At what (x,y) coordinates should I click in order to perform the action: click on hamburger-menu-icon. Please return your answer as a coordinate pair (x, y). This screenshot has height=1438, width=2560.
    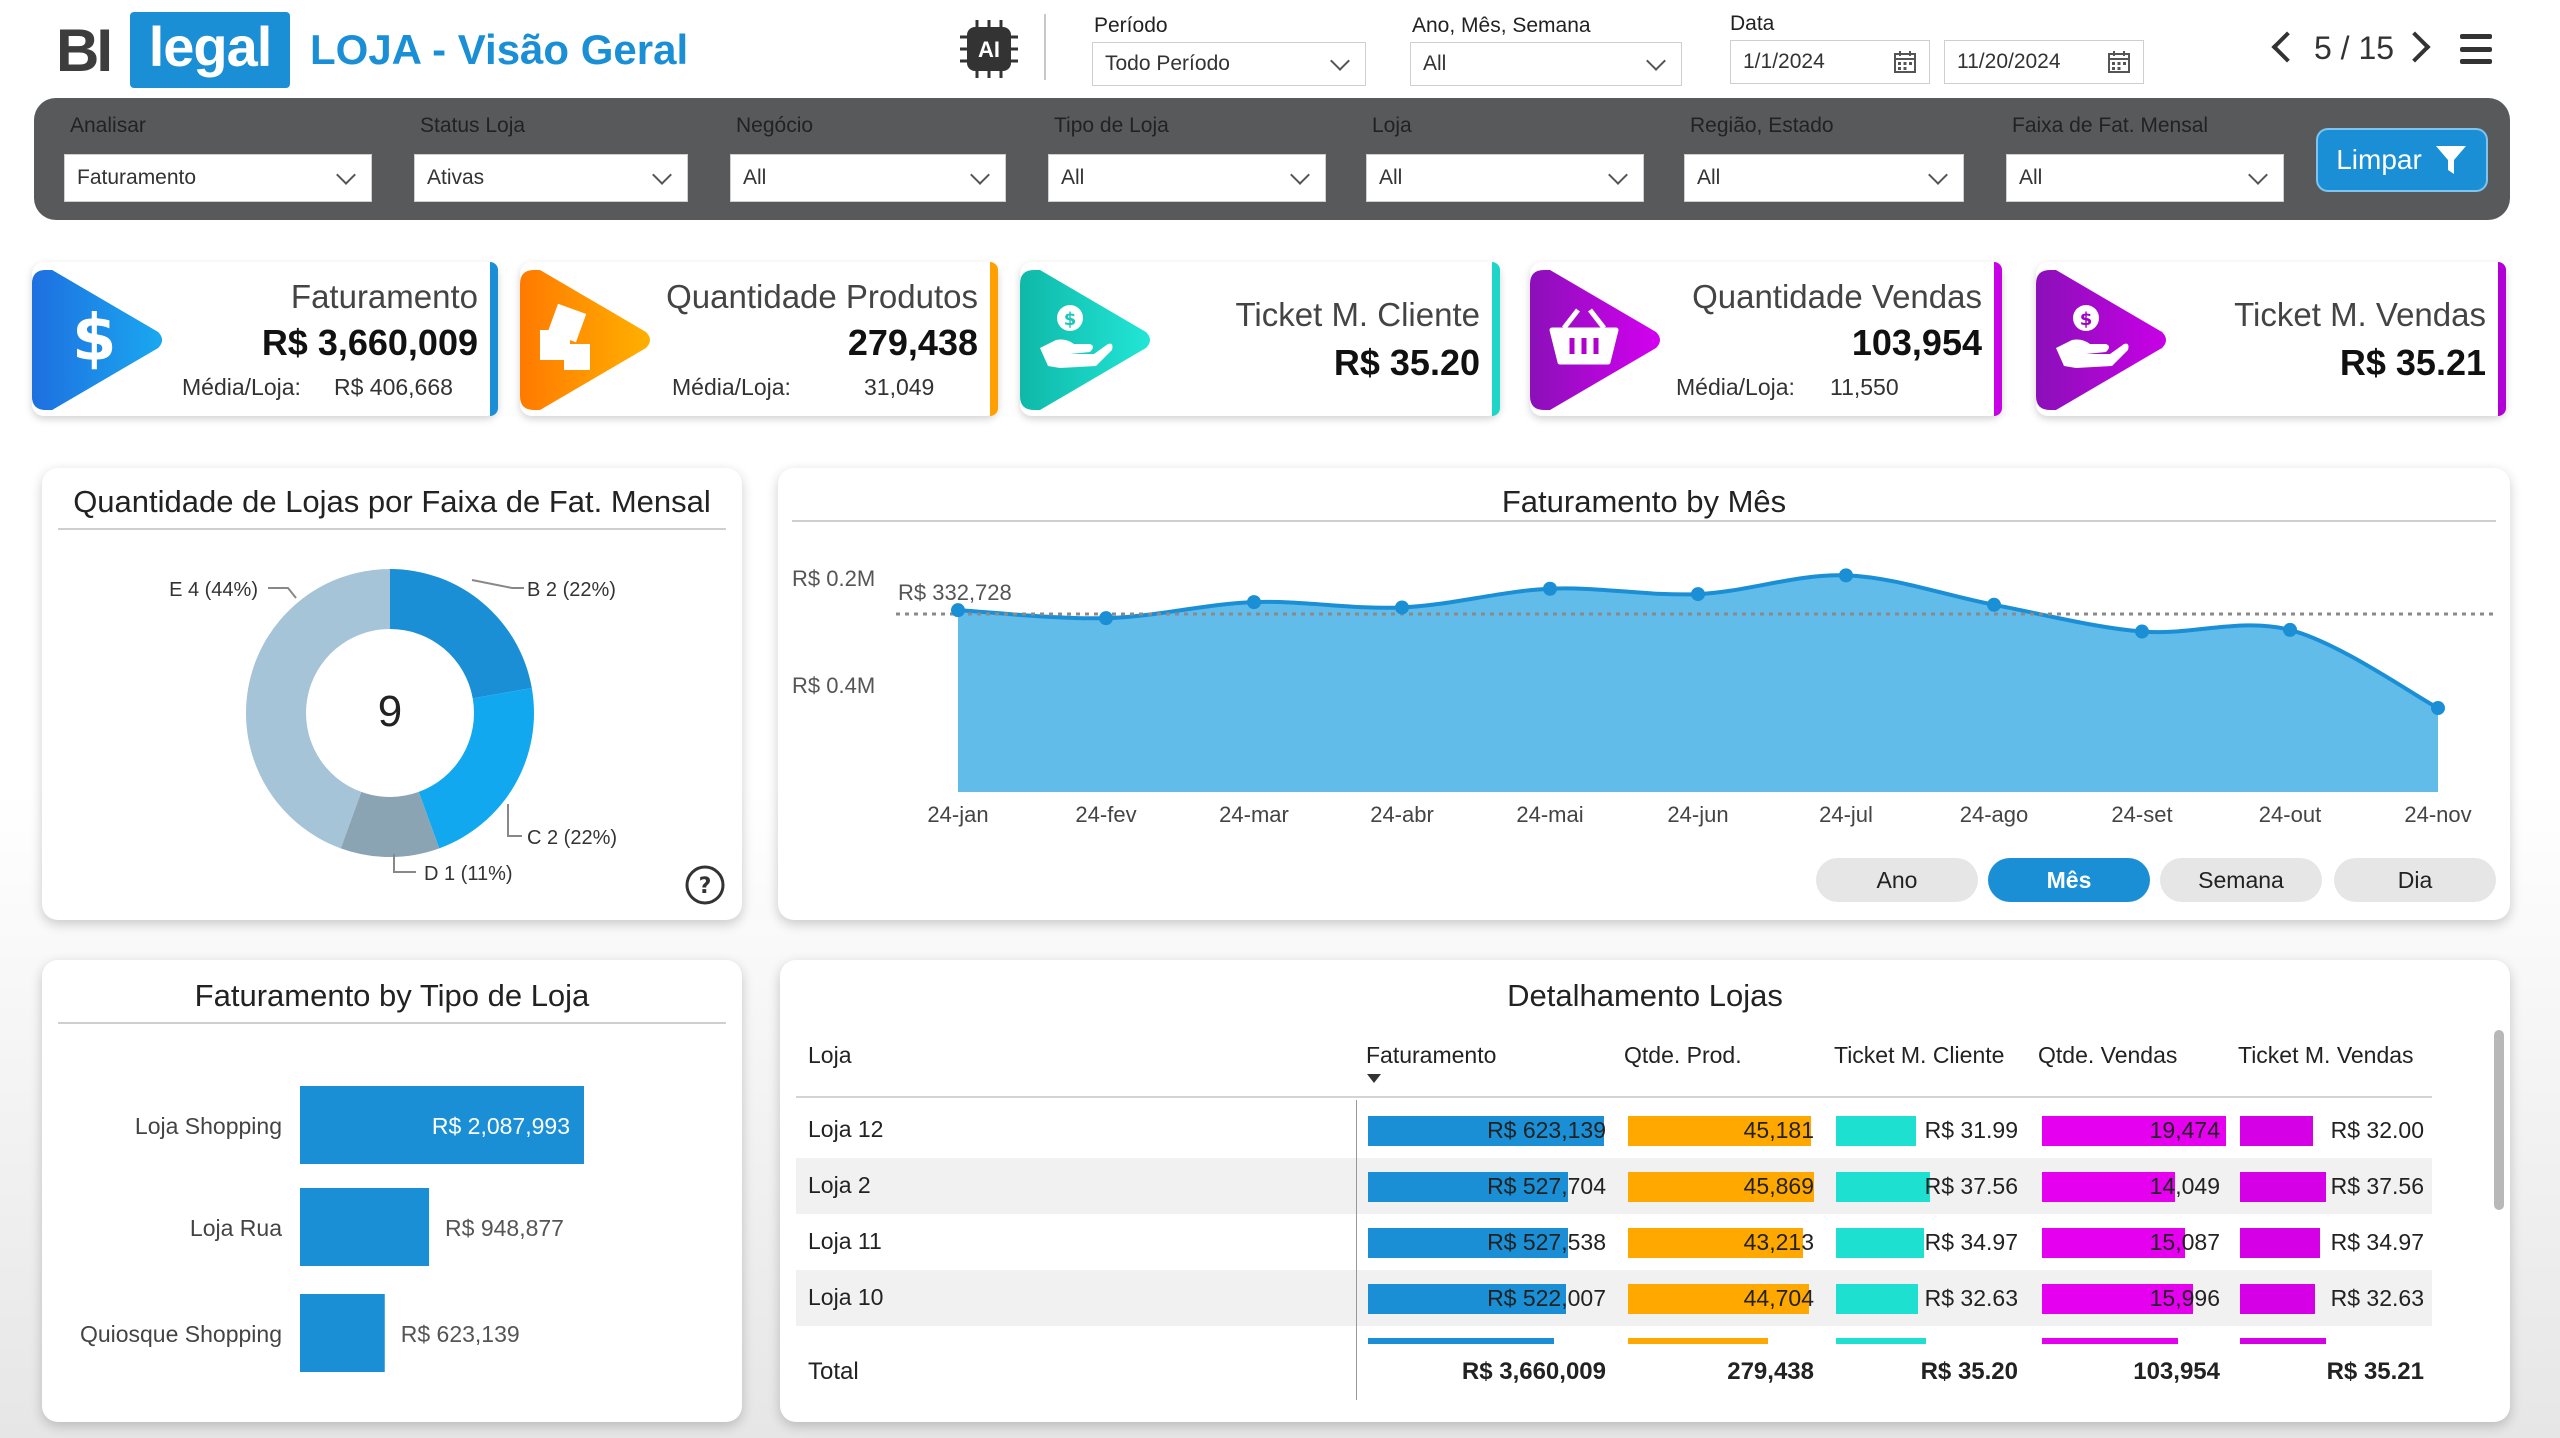
    Looking at the image, I should click on (2476, 49).